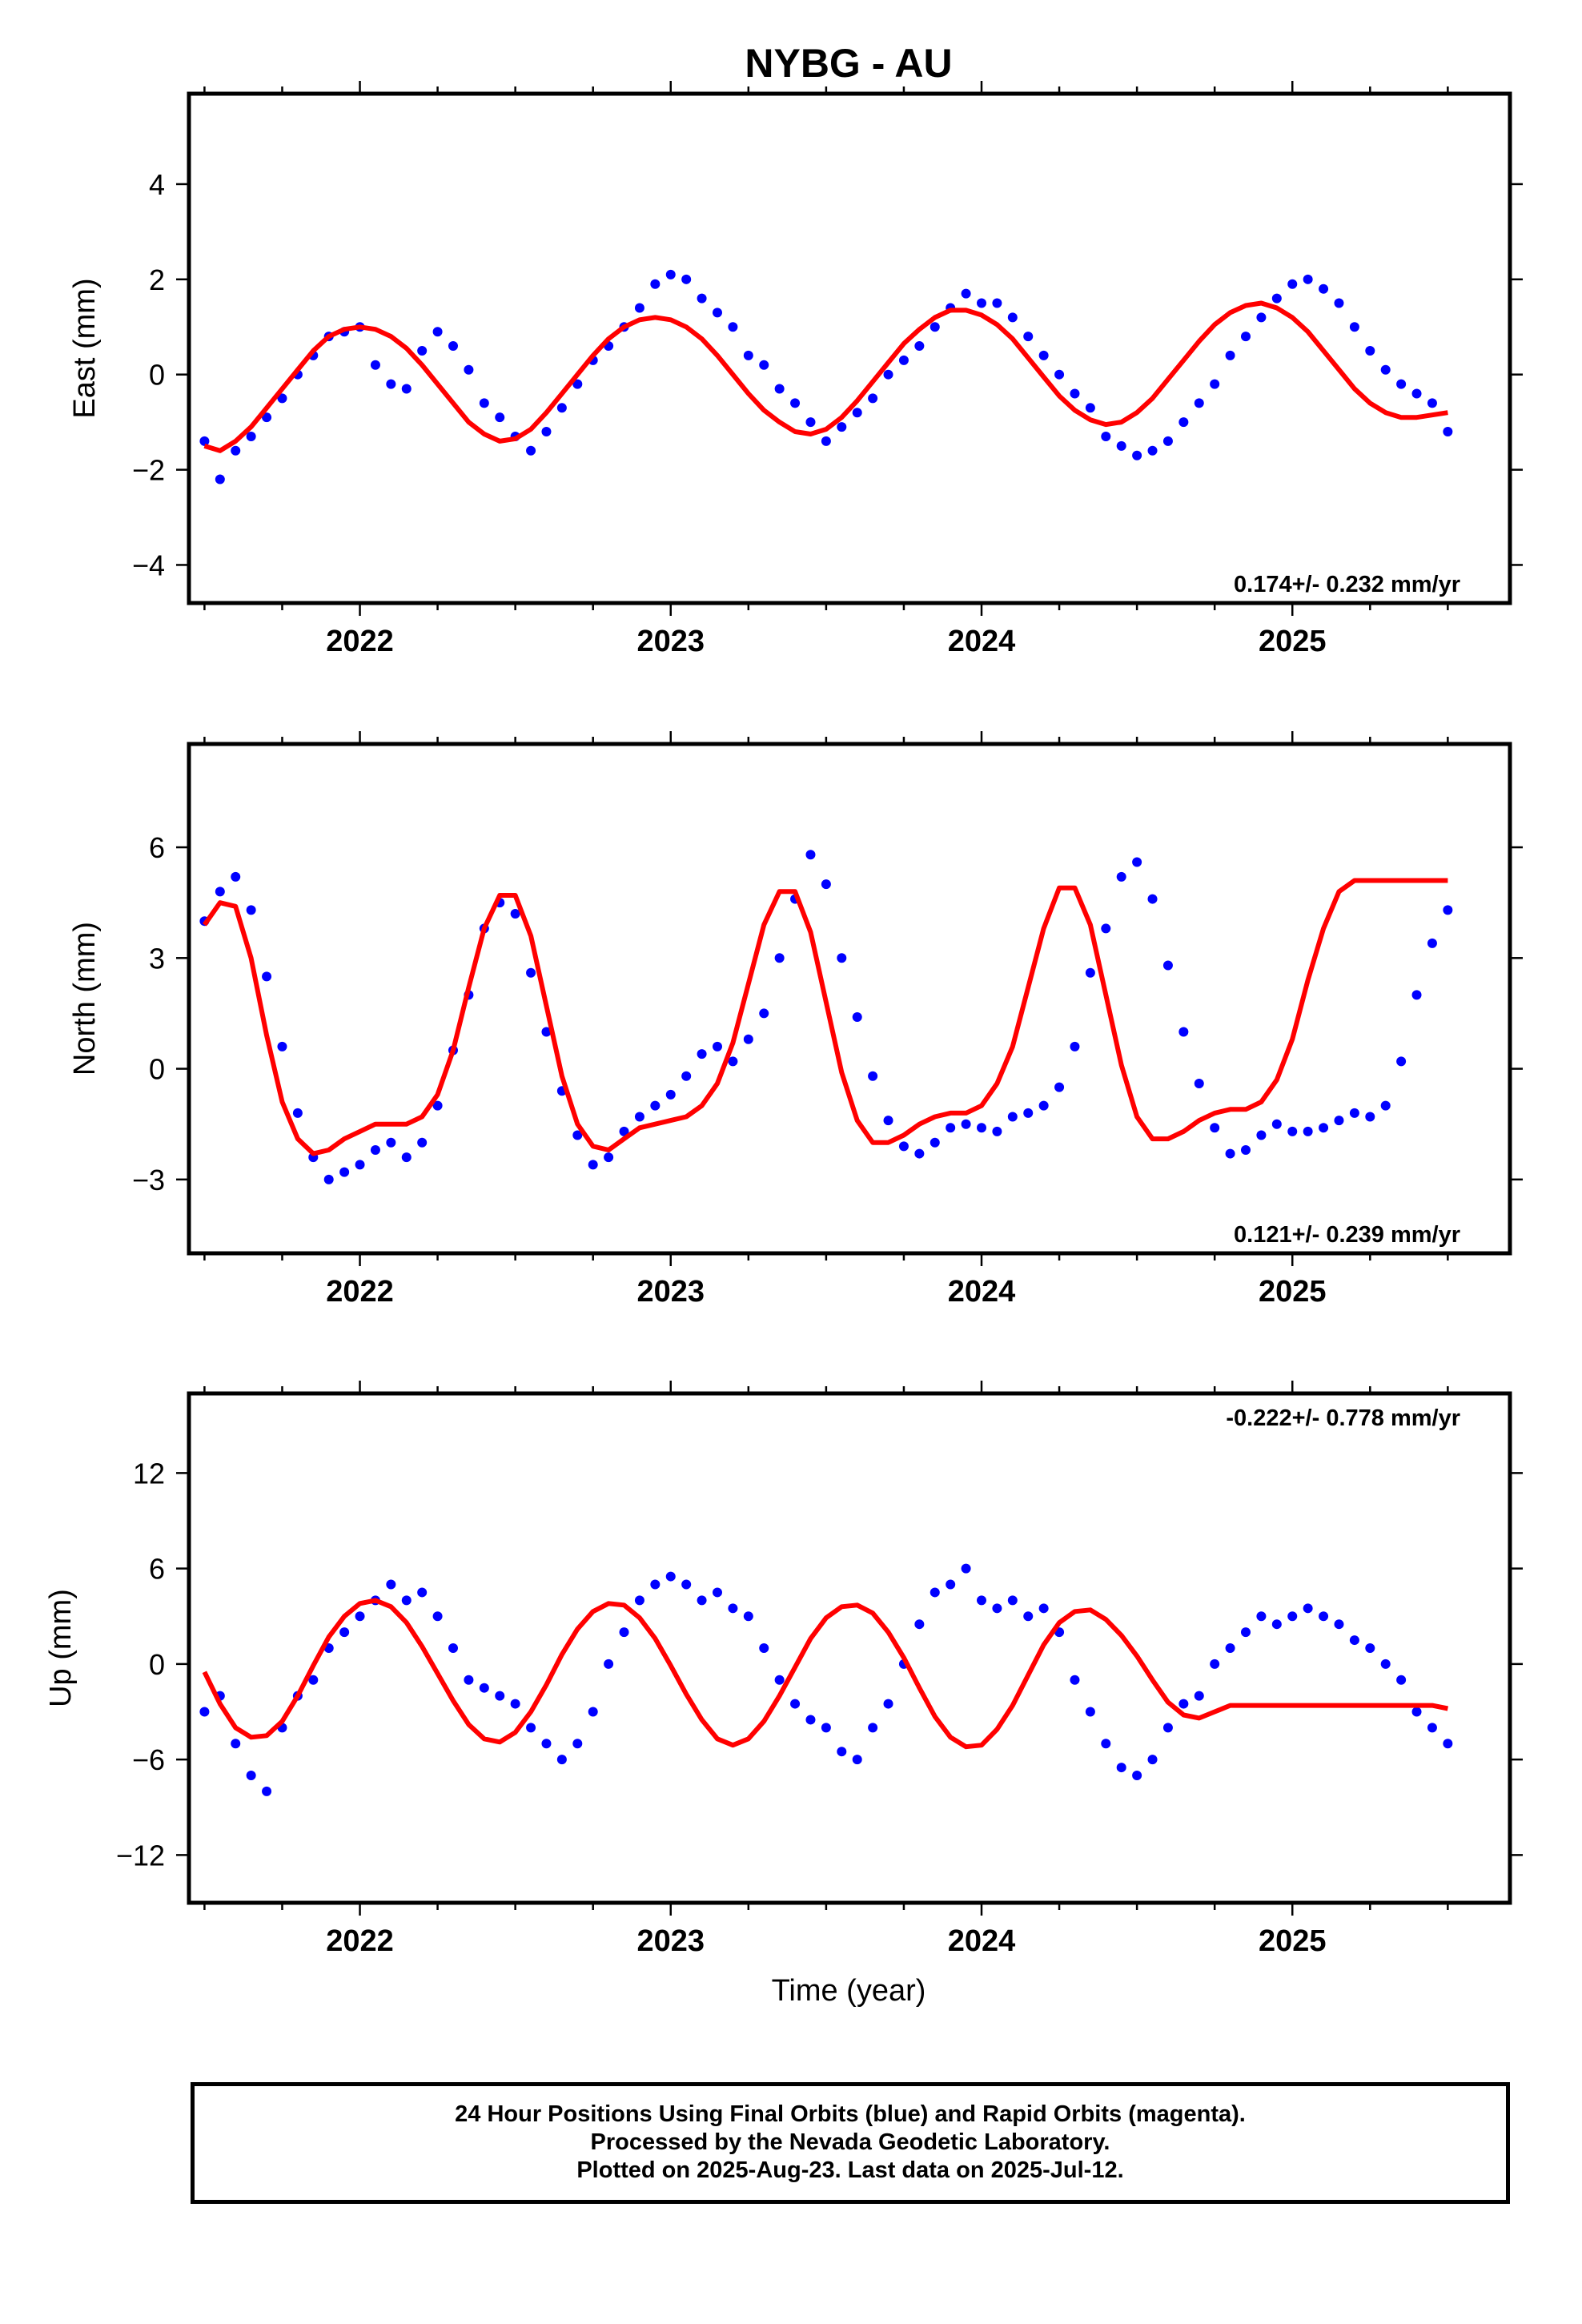  Describe the element at coordinates (85, 999) in the screenshot. I see `y-axis-label: North (mm)` at that location.